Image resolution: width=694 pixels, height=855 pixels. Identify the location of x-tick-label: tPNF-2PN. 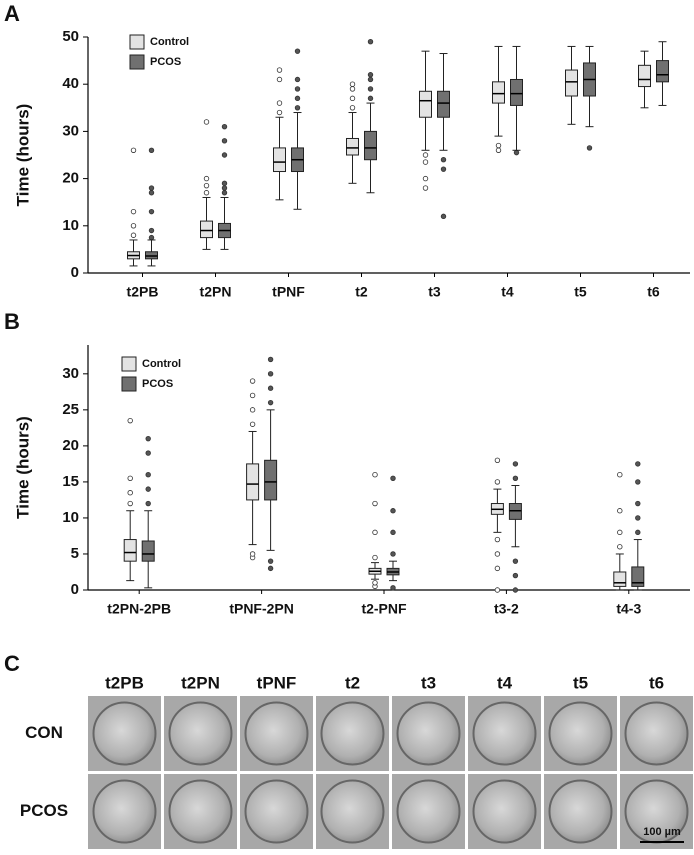
(261, 609).